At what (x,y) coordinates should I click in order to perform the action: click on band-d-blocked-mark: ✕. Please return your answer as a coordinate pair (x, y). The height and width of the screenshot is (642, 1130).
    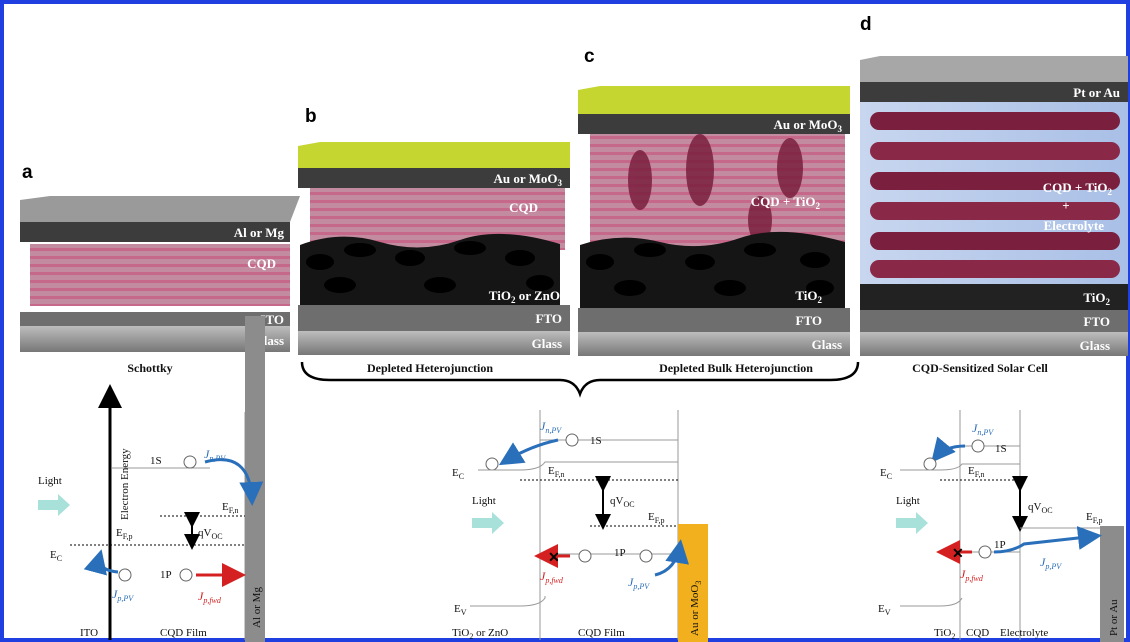
    Looking at the image, I should click on (958, 554).